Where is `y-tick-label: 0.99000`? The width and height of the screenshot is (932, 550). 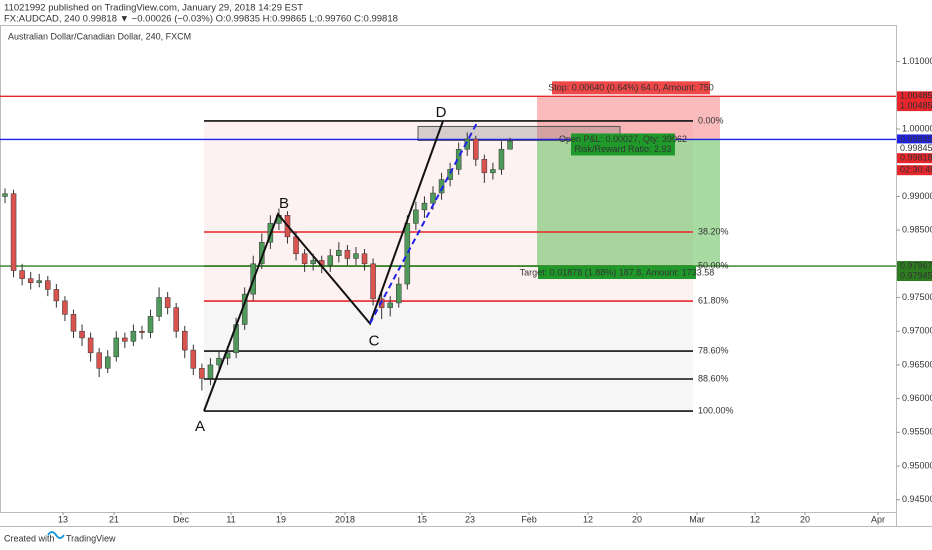
y-tick-label: 0.99000 is located at coordinates (917, 196).